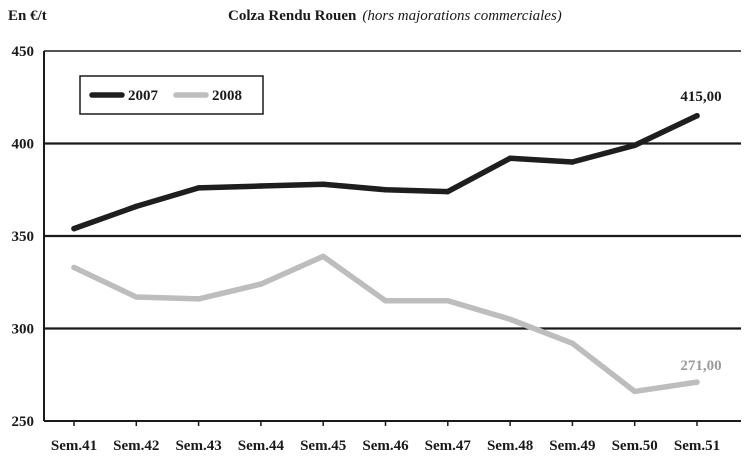 This screenshot has height=475, width=747. I want to click on legend-label-2008: 2008, so click(227, 96).